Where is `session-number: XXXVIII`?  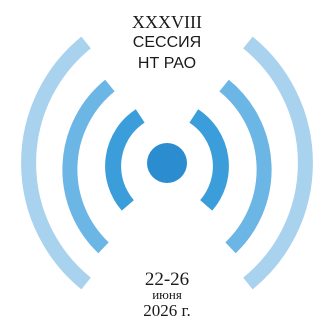
session-number: XXXVIII is located at coordinates (167, 22).